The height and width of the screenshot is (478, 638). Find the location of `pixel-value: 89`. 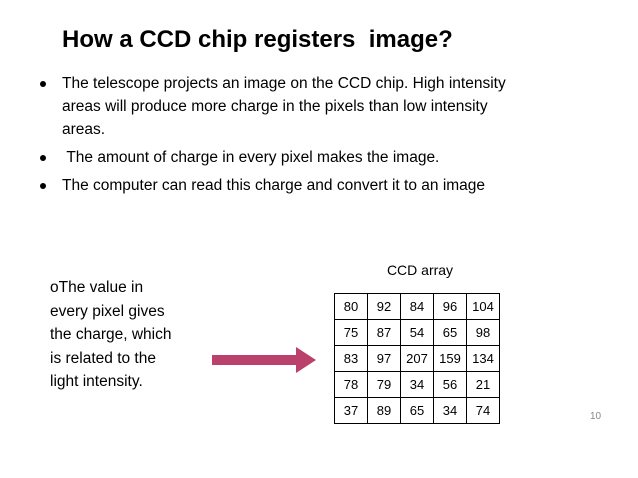

pixel-value: 89 is located at coordinates (384, 410).